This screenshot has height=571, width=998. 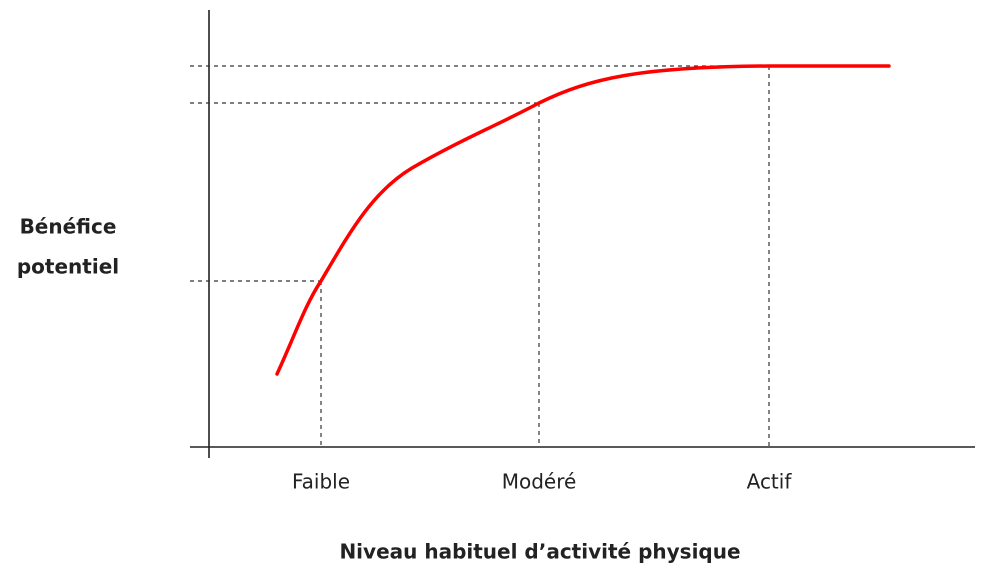 I want to click on y-axis-label: Bénéfice, so click(x=68, y=227).